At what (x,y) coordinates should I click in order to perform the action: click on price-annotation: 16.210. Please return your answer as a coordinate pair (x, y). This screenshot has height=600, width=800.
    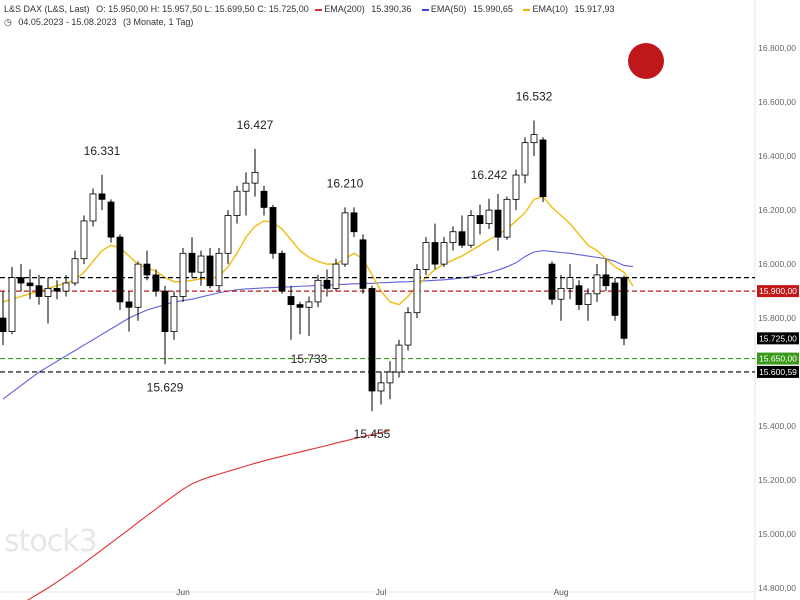
    Looking at the image, I should click on (345, 183).